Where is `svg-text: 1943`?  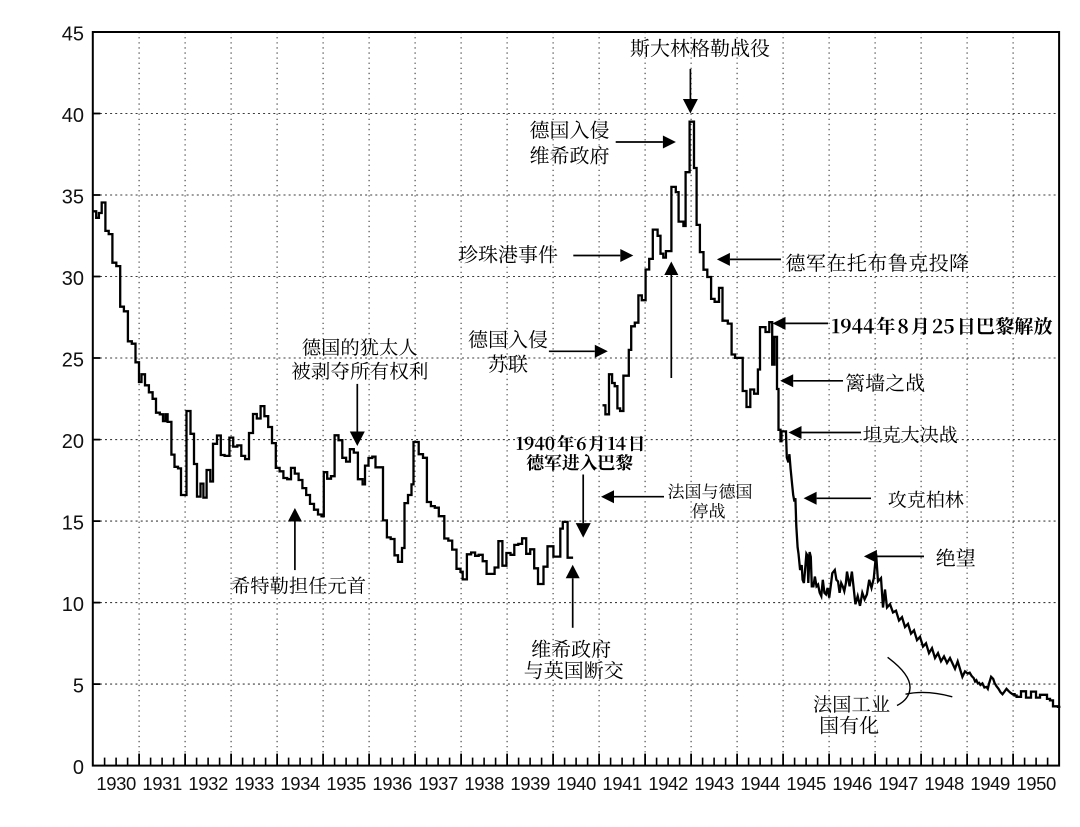
svg-text: 1943 is located at coordinates (714, 783).